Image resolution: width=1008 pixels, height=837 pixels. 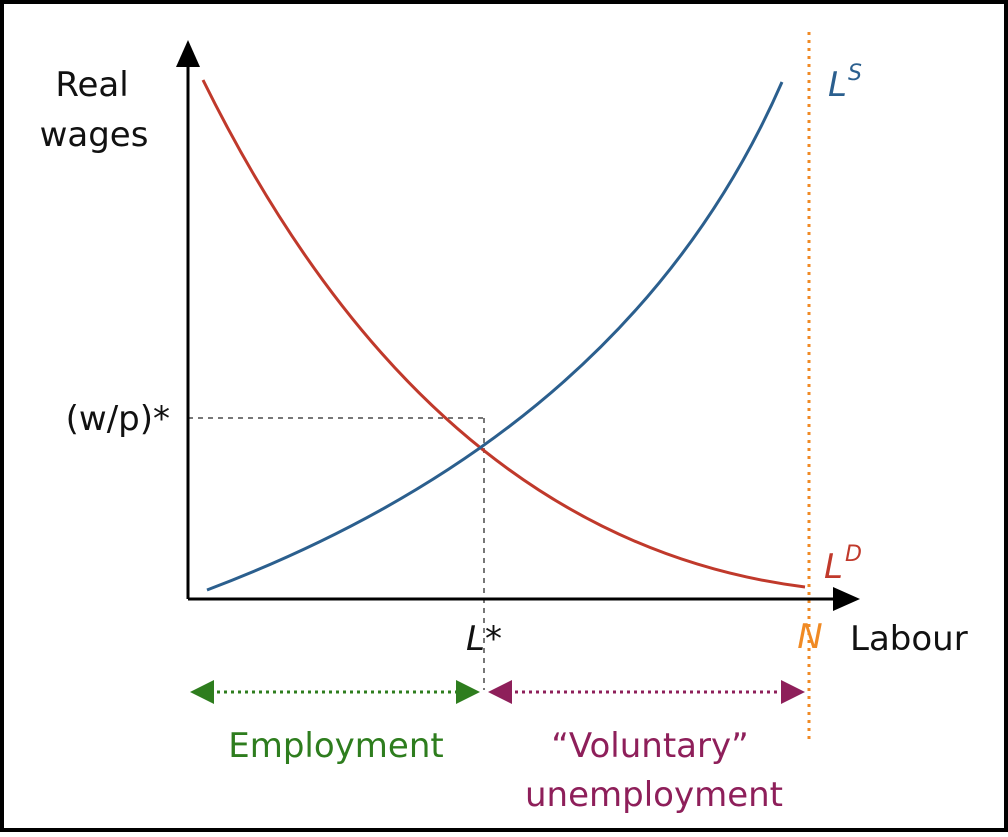 What do you see at coordinates (833, 567) in the screenshot?
I see `demand-label-base: L` at bounding box center [833, 567].